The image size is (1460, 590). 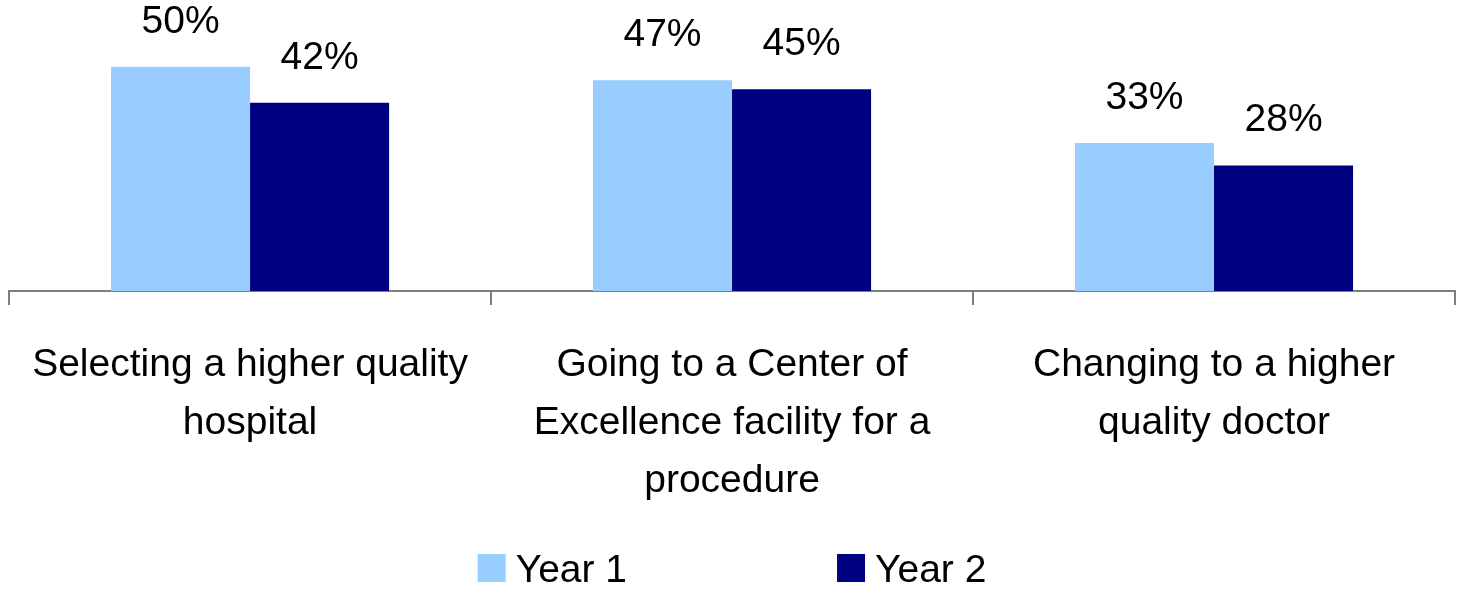 I want to click on data-label: 33%, so click(x=1144, y=96).